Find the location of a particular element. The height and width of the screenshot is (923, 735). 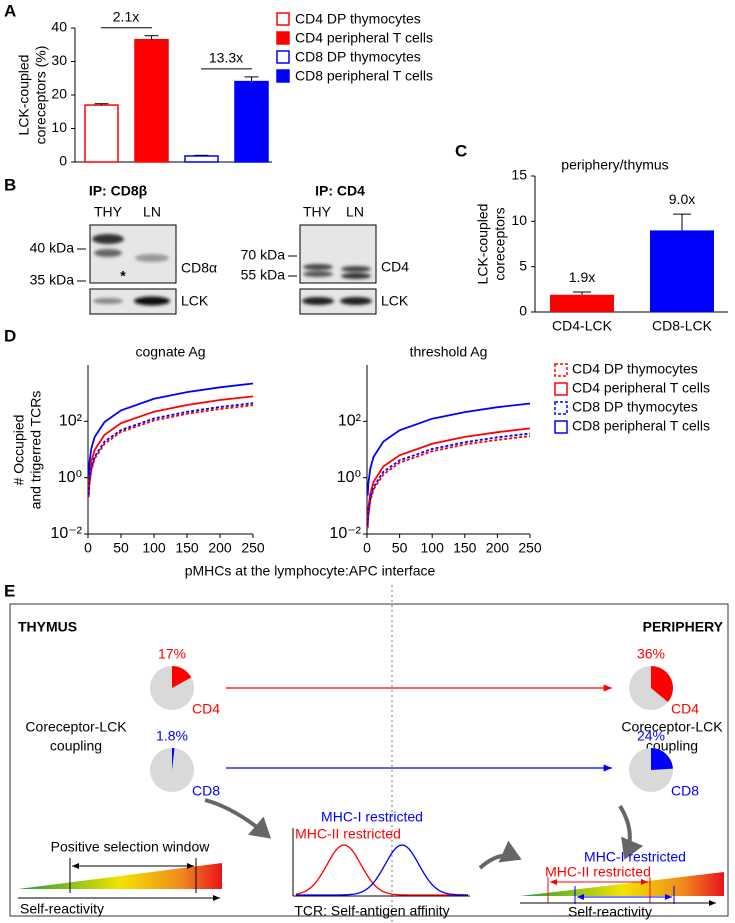

y-tick-label: 40 is located at coordinates (59, 27).